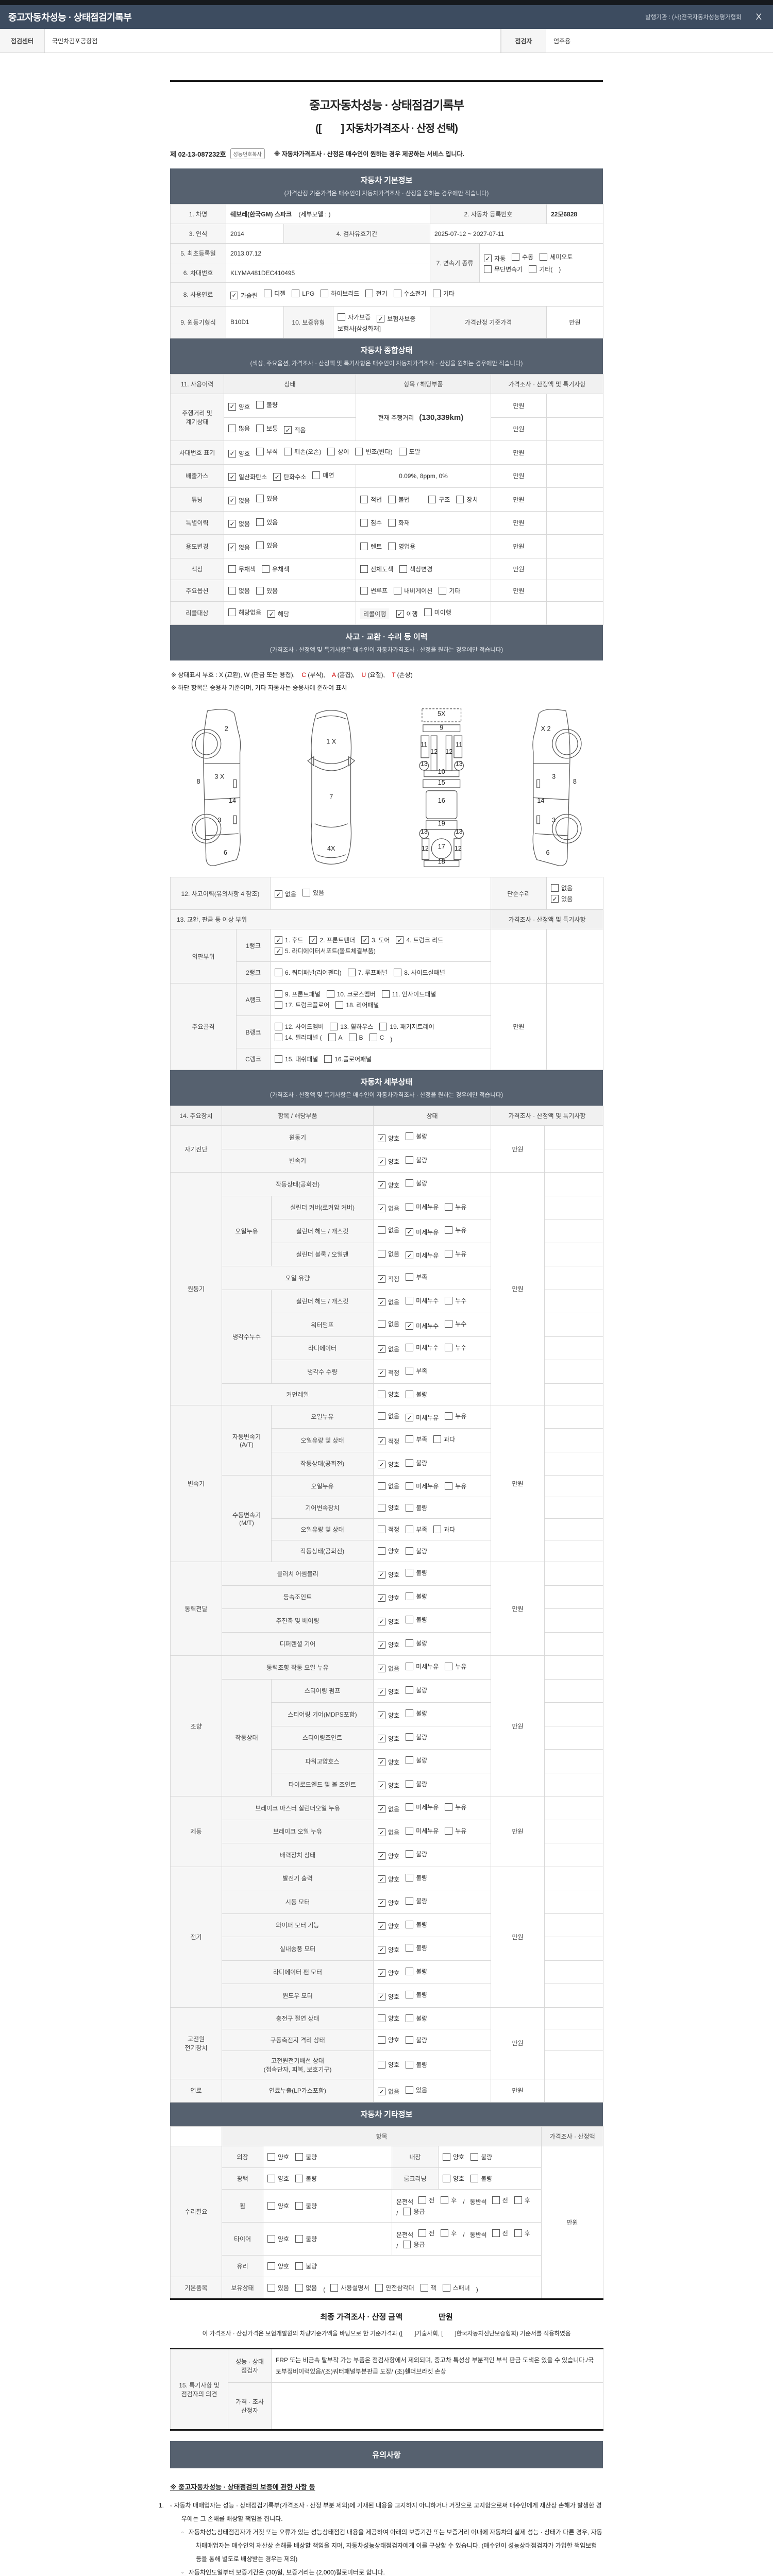 The image size is (773, 2576). I want to click on checkbox-option: 잭, so click(428, 2287).